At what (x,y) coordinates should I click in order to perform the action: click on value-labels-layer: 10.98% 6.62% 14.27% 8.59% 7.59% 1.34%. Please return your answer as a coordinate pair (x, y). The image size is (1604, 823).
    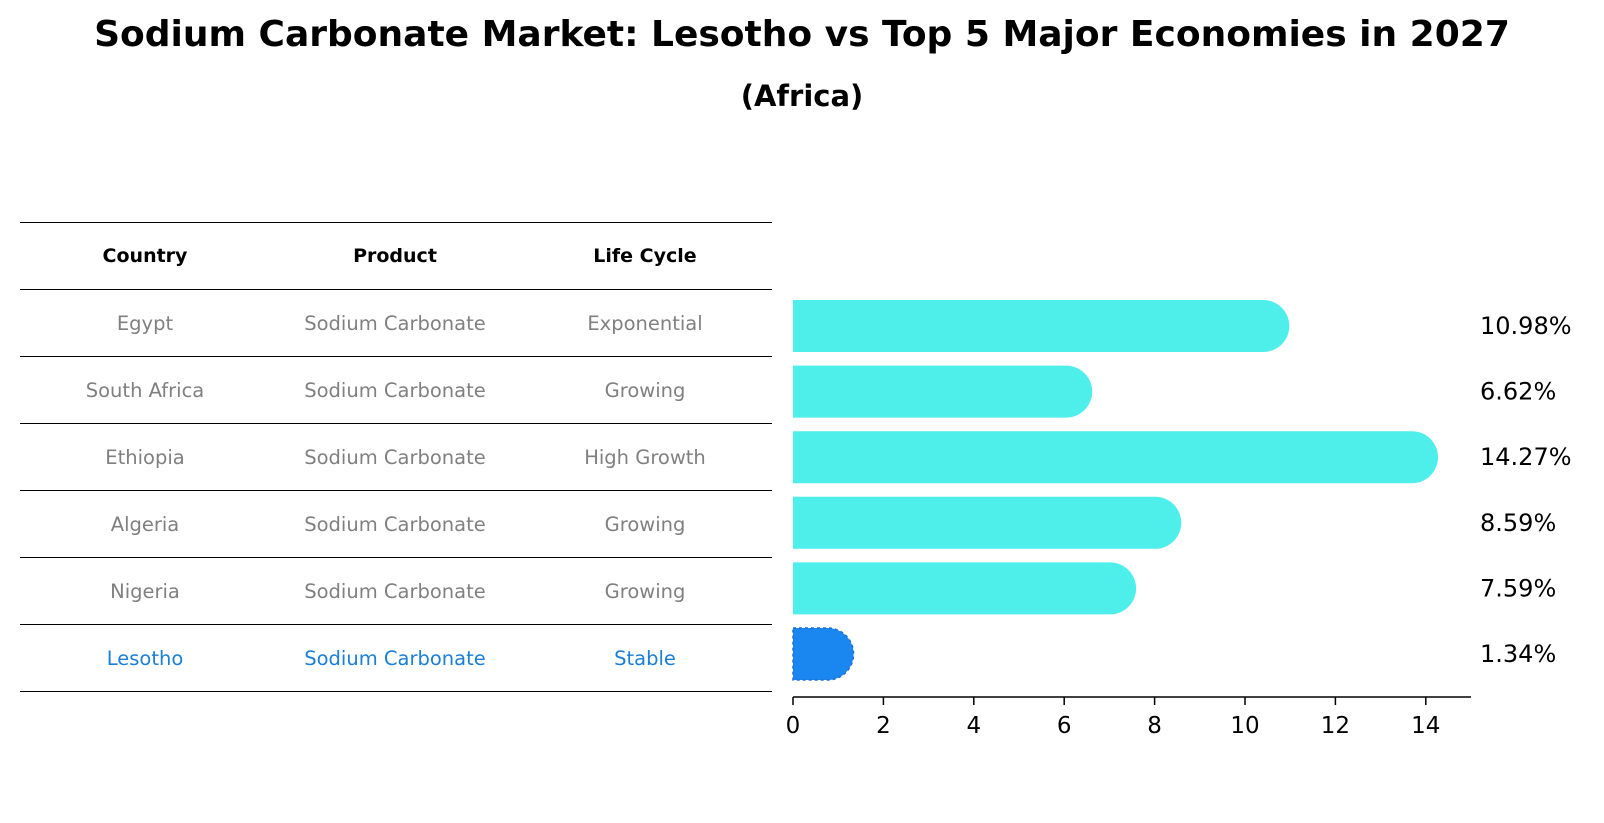
    Looking at the image, I should click on (1526, 490).